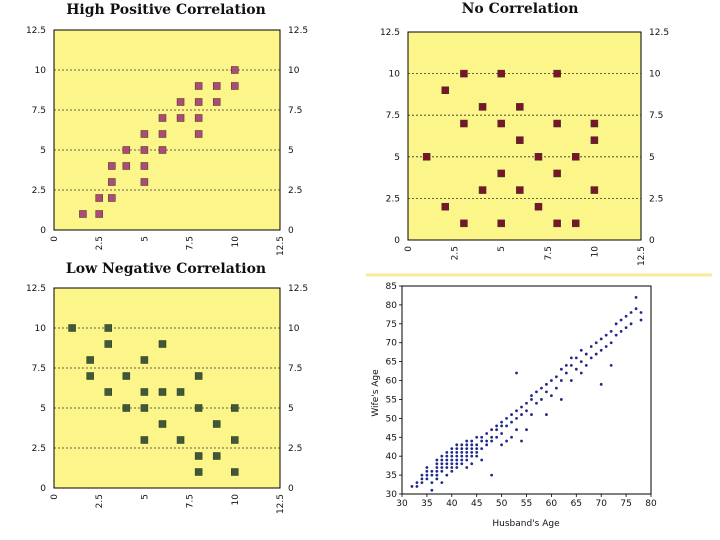 This screenshot has width=720, height=540. What do you see at coordinates (41, 329) in the screenshot?
I see `y-tick-label: 10` at bounding box center [41, 329].